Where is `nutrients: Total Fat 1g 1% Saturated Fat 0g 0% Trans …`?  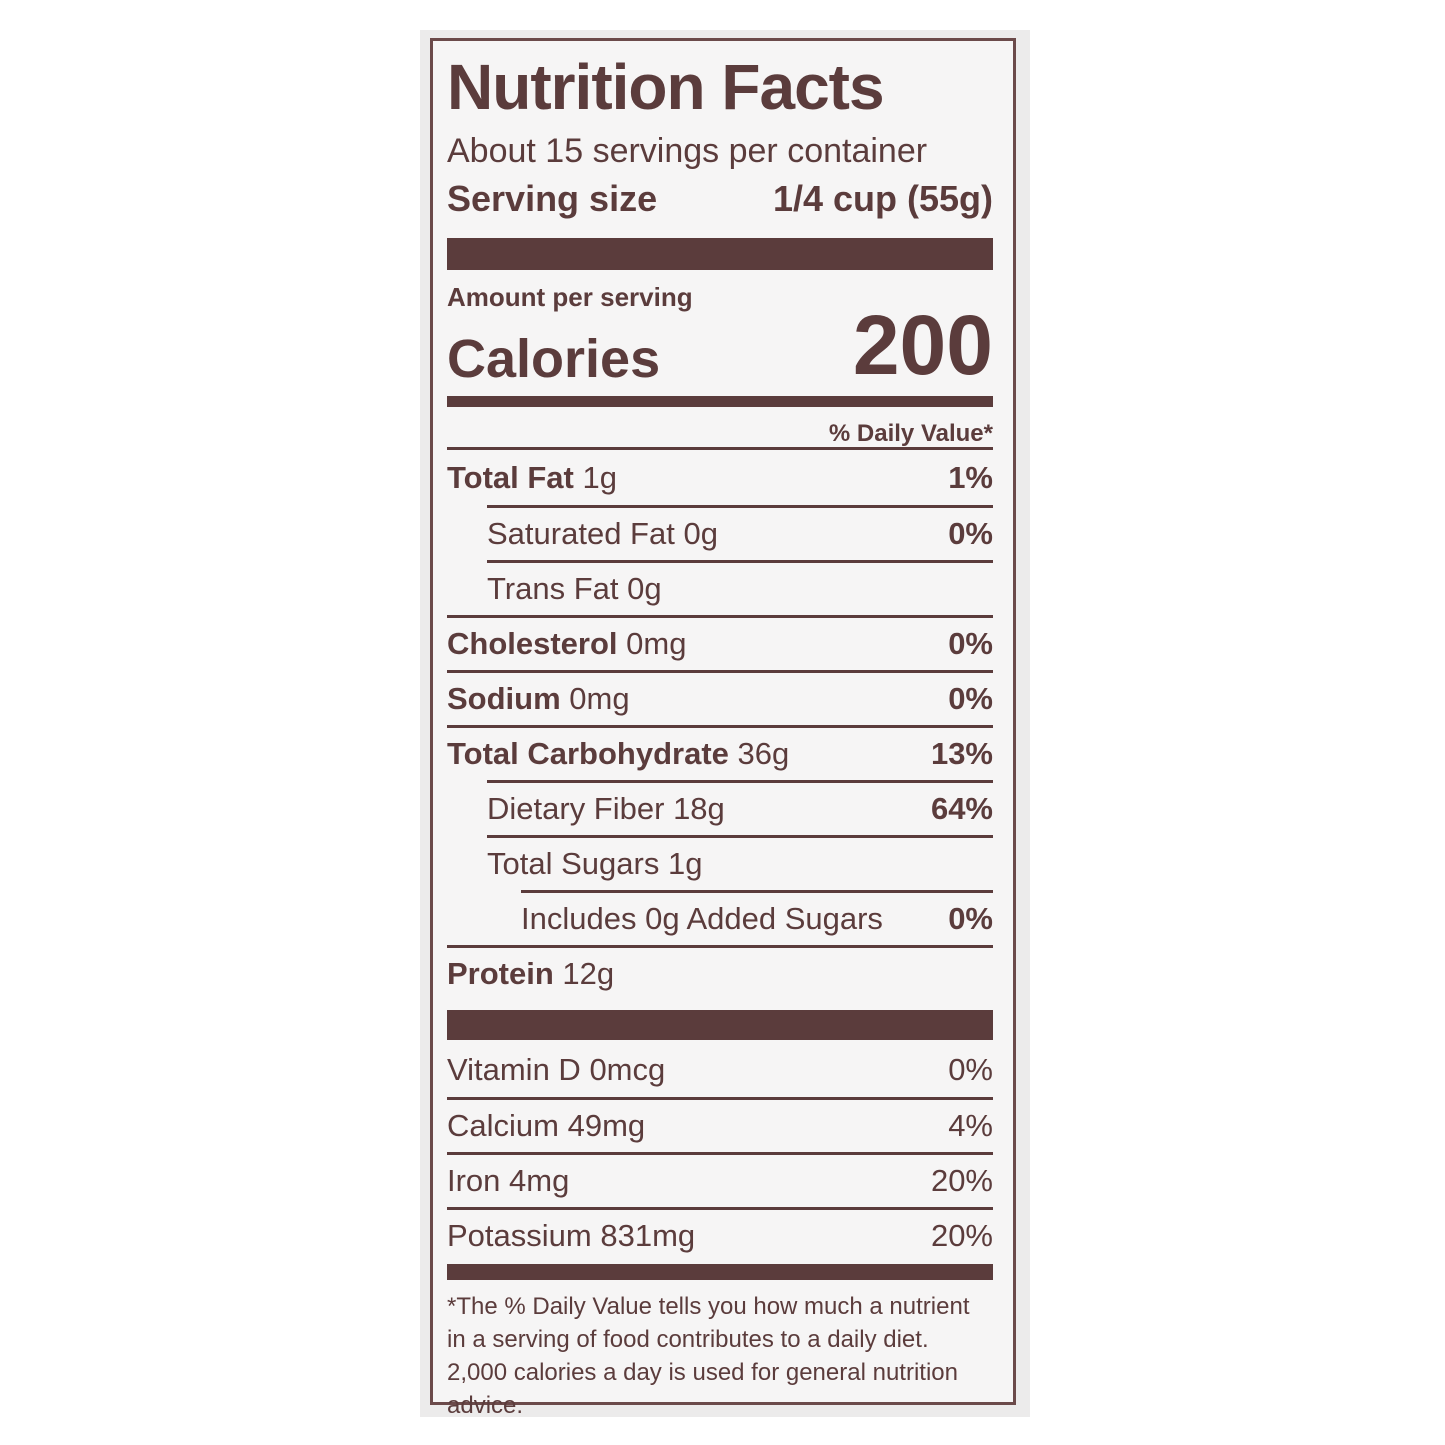
nutrients: Total Fat 1g 1% Saturated Fat 0g 0% Trans … is located at coordinates (720, 723).